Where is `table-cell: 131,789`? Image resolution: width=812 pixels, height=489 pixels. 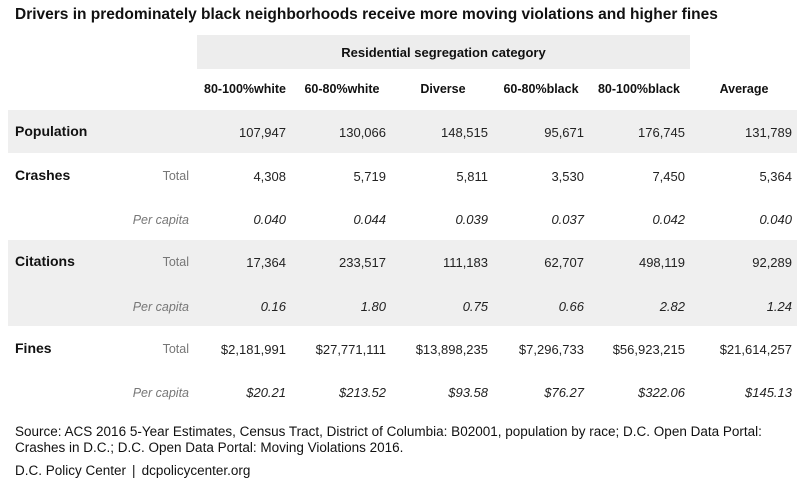
table-cell: 131,789 is located at coordinates (768, 132).